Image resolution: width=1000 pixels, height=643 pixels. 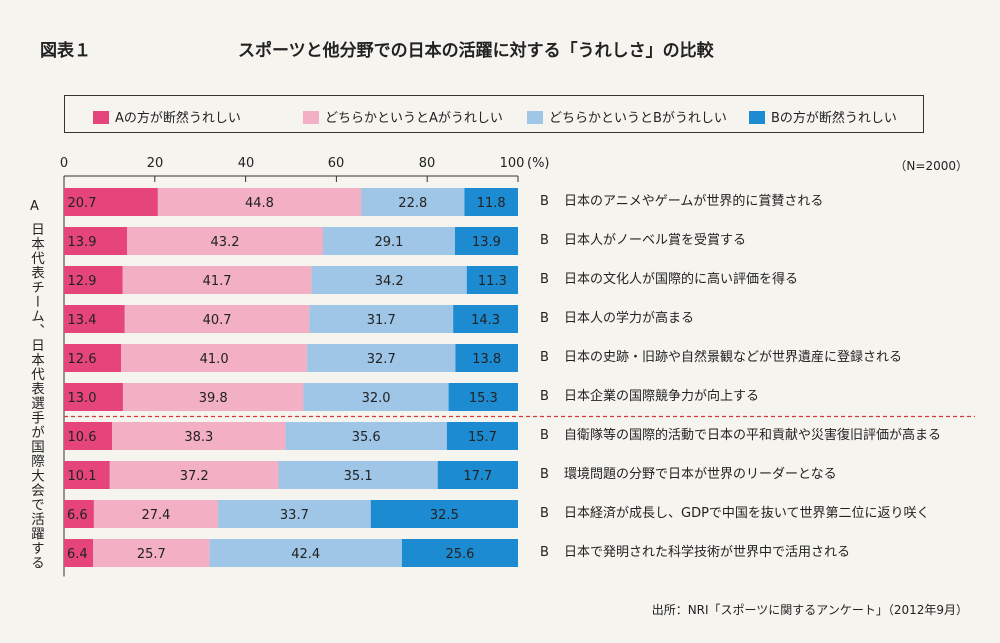 I want to click on row-label: B 自衛隊等の国際的活動で日本の平和貢献や災害復旧評価が高まる, so click(x=740, y=436).